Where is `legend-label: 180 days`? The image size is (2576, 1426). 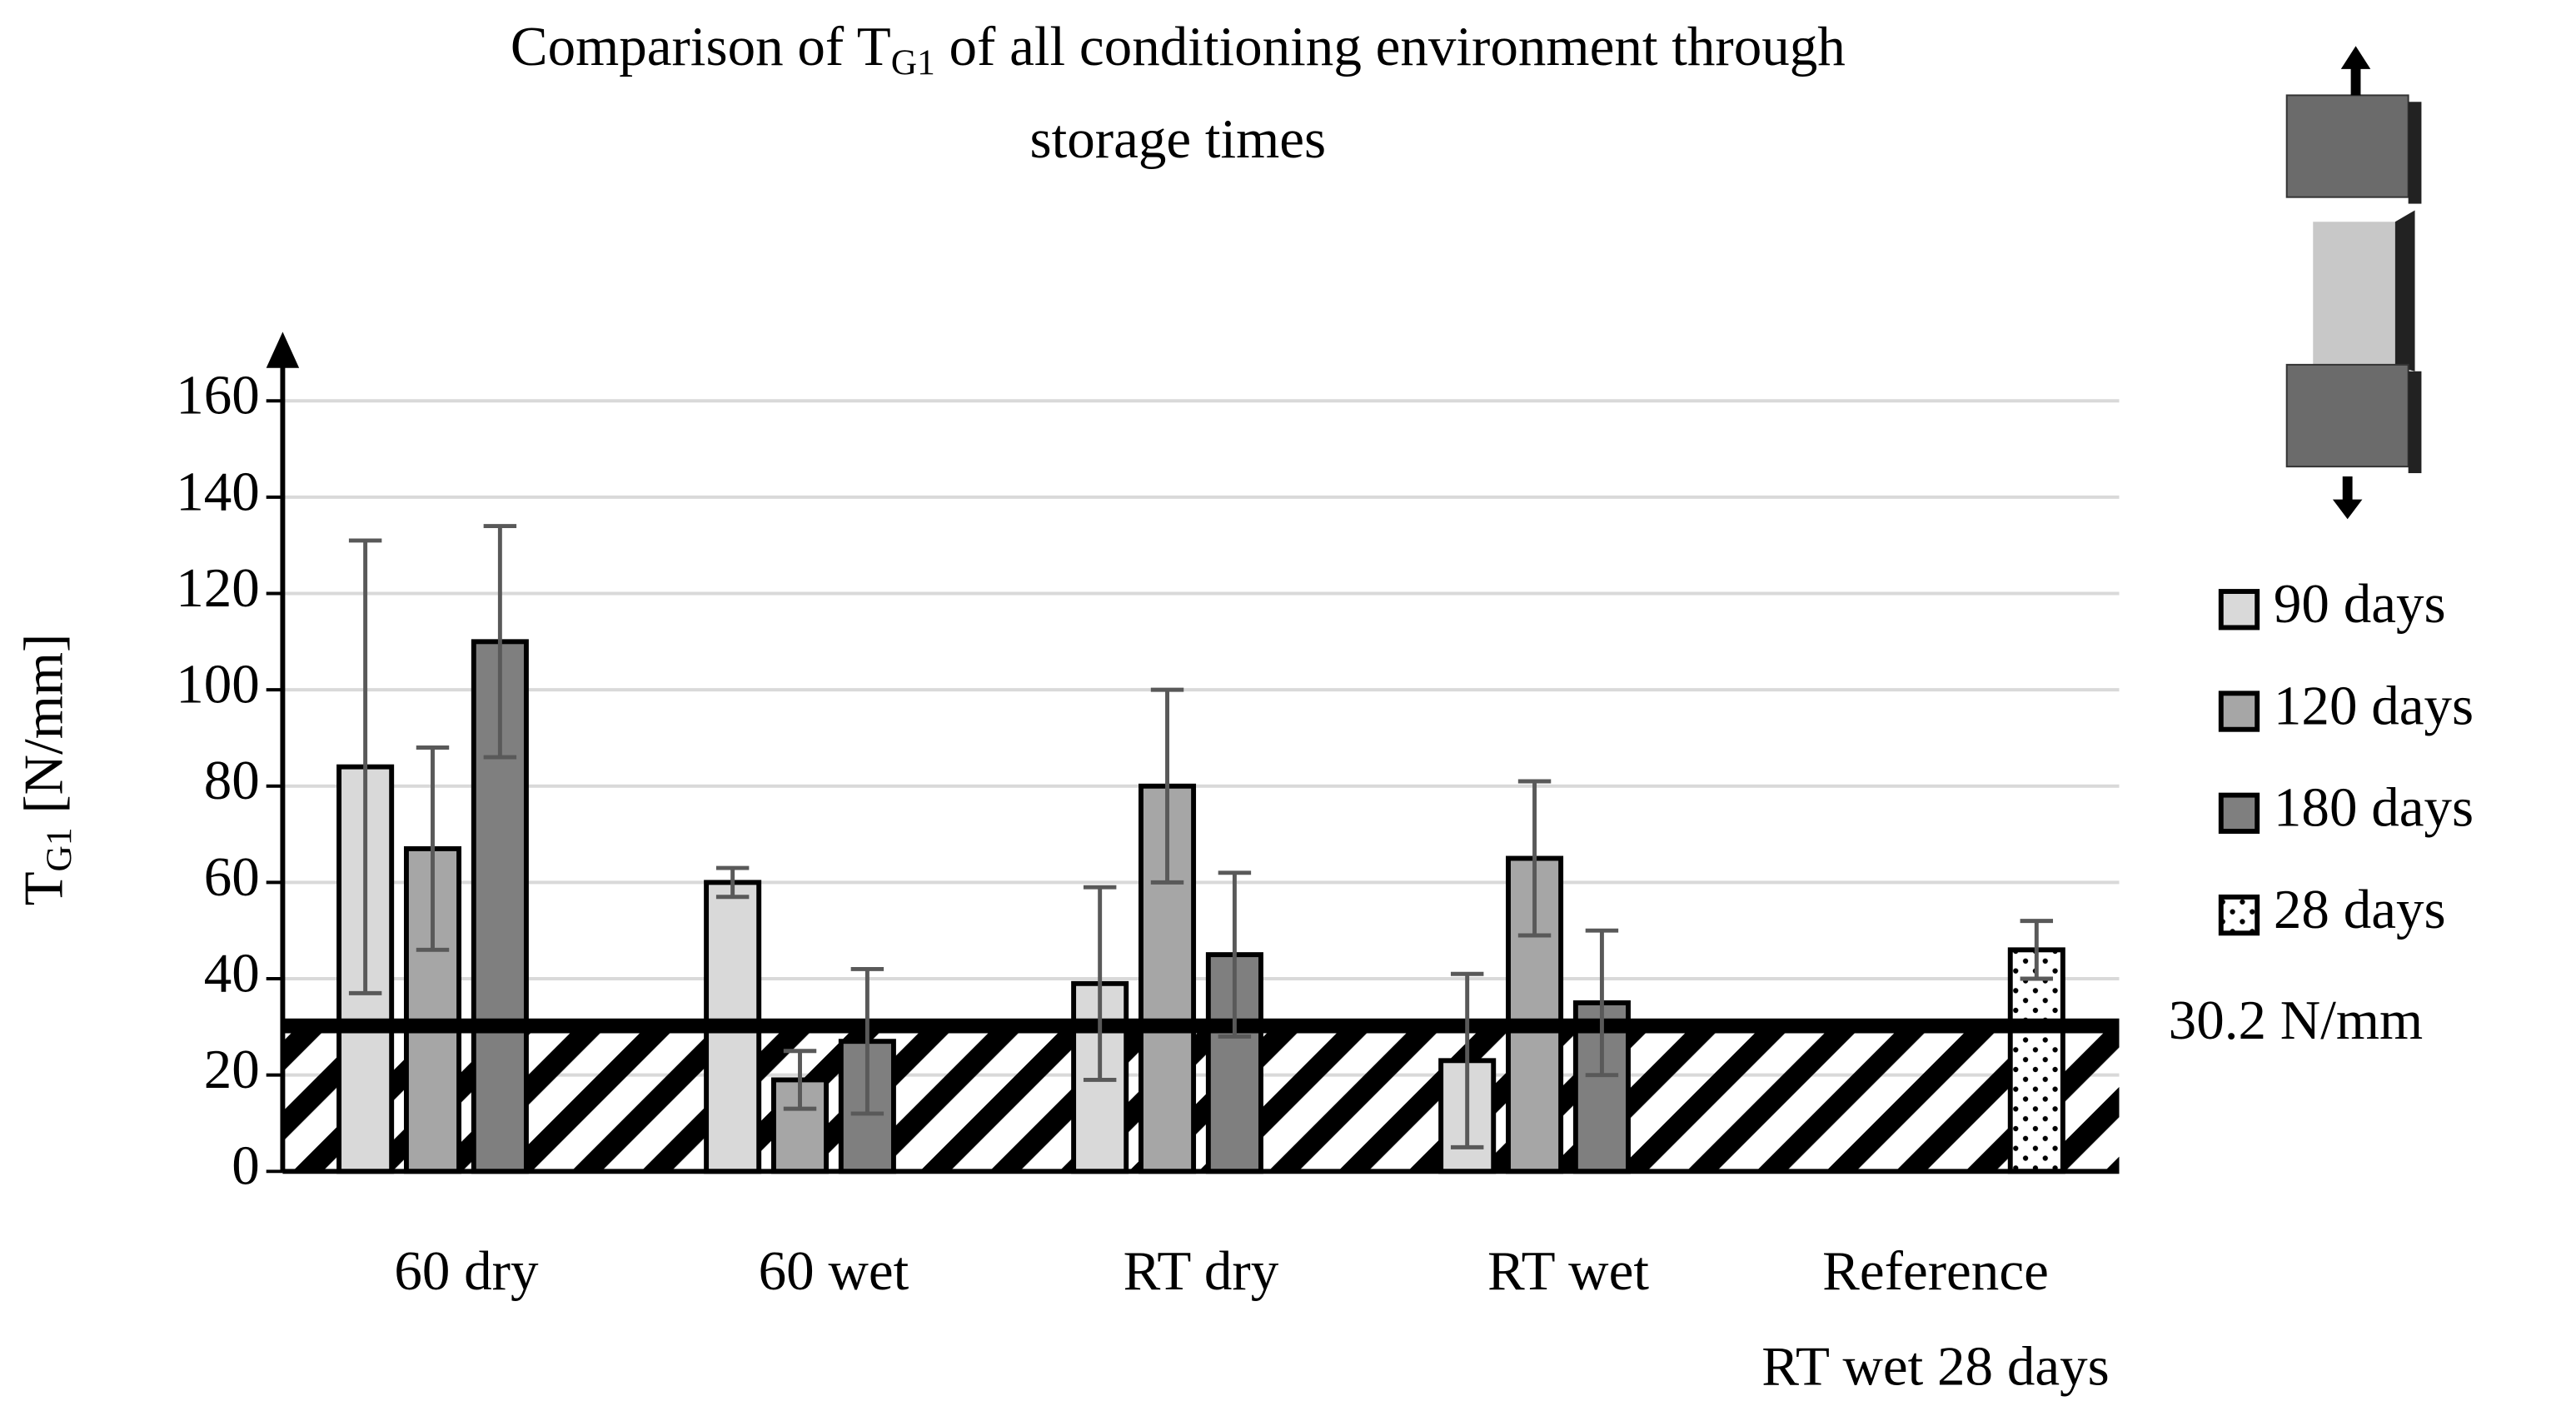 legend-label: 180 days is located at coordinates (2374, 807).